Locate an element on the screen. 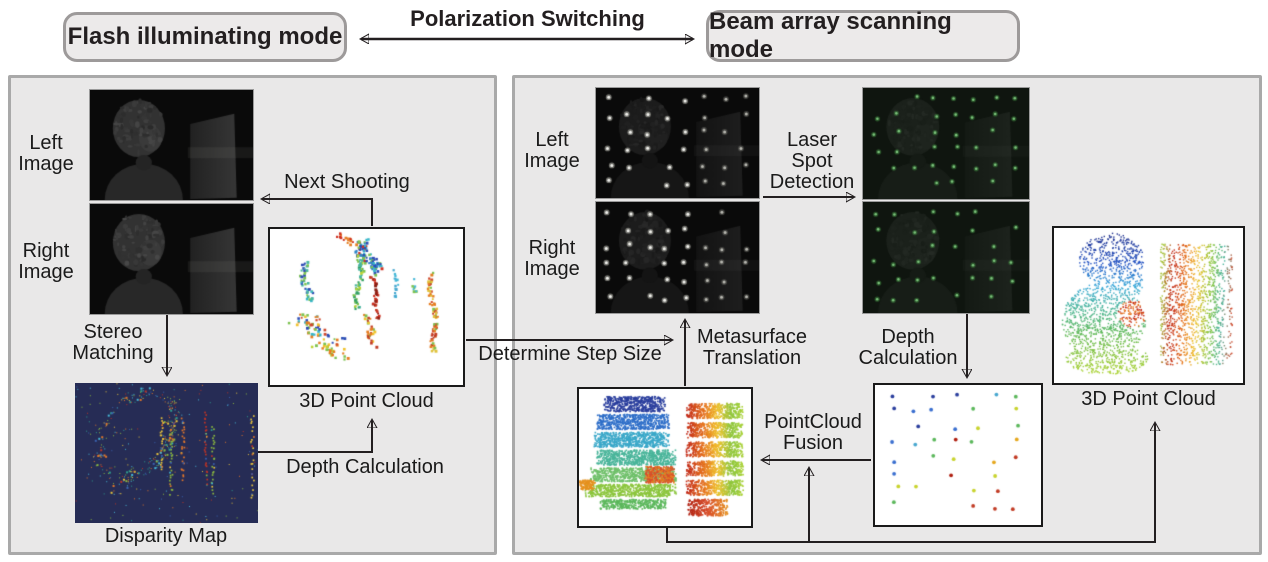  disparity-map-image is located at coordinates (166, 453).